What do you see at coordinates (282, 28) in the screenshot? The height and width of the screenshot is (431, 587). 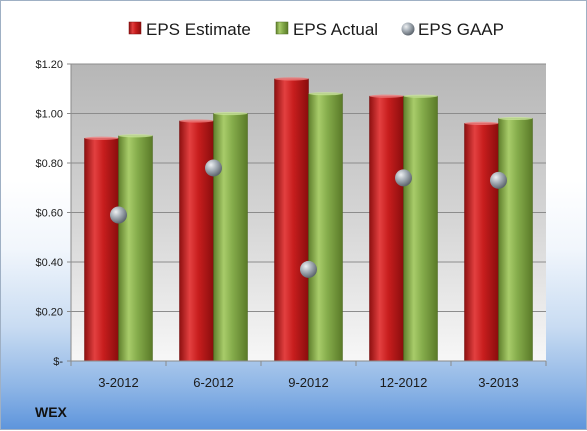 I see `legend-swatch-eps-actual` at bounding box center [282, 28].